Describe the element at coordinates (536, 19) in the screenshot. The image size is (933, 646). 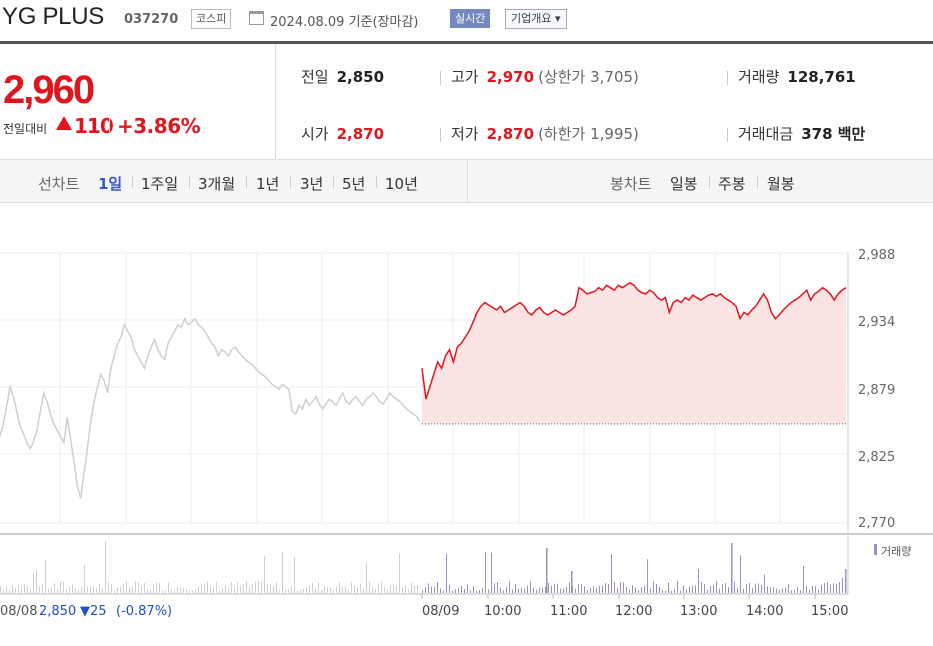
I see `company-overview-button: 기업개요 ▾` at that location.